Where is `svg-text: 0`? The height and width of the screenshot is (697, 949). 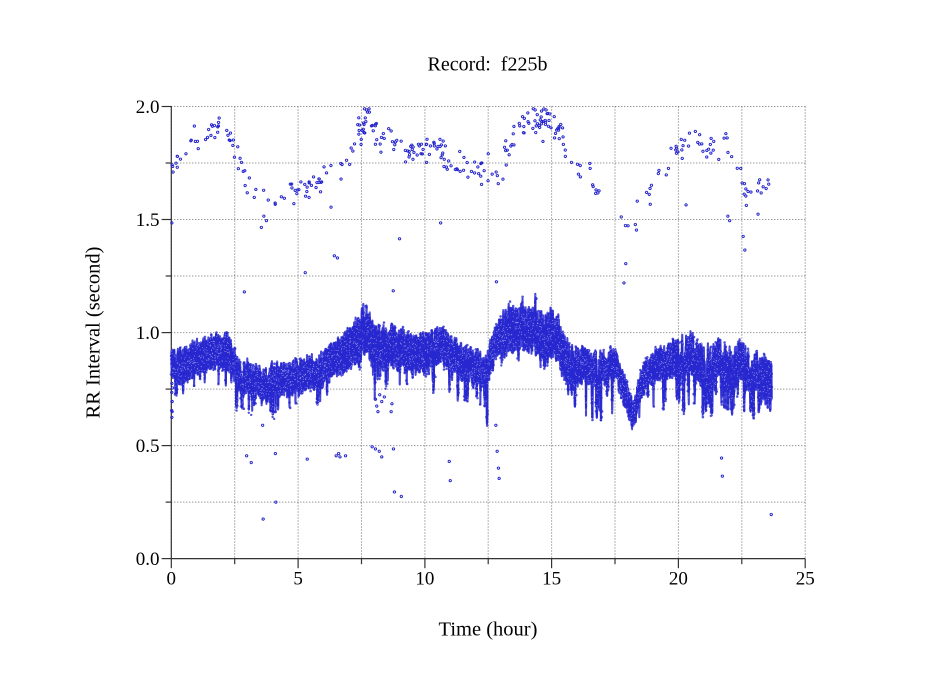 svg-text: 0 is located at coordinates (172, 579).